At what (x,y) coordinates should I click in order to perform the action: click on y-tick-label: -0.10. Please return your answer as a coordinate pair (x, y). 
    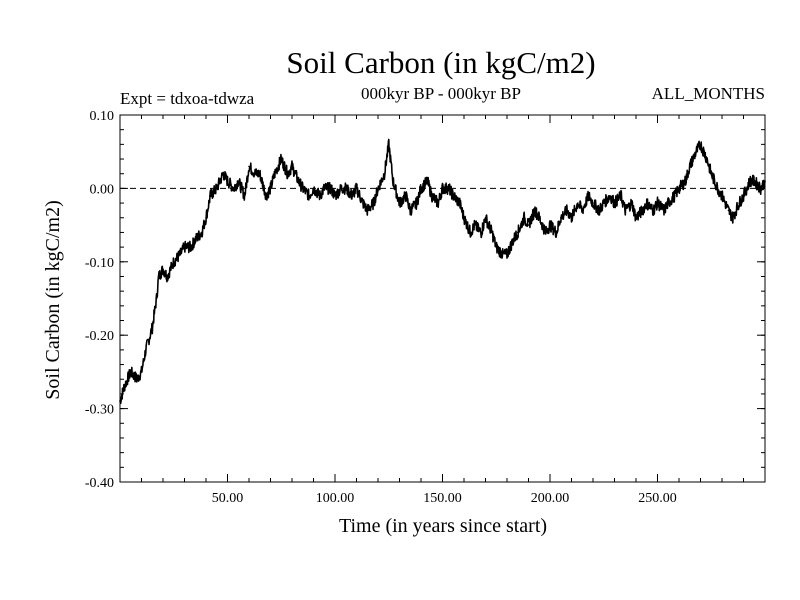
    Looking at the image, I should click on (99, 263).